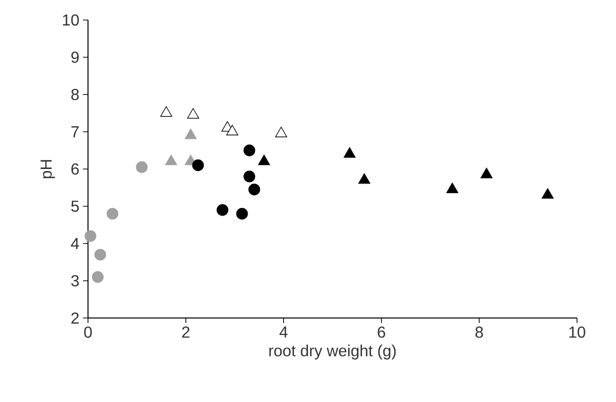 The height and width of the screenshot is (402, 616). I want to click on x-axis-title: root dry weight (g), so click(332, 352).